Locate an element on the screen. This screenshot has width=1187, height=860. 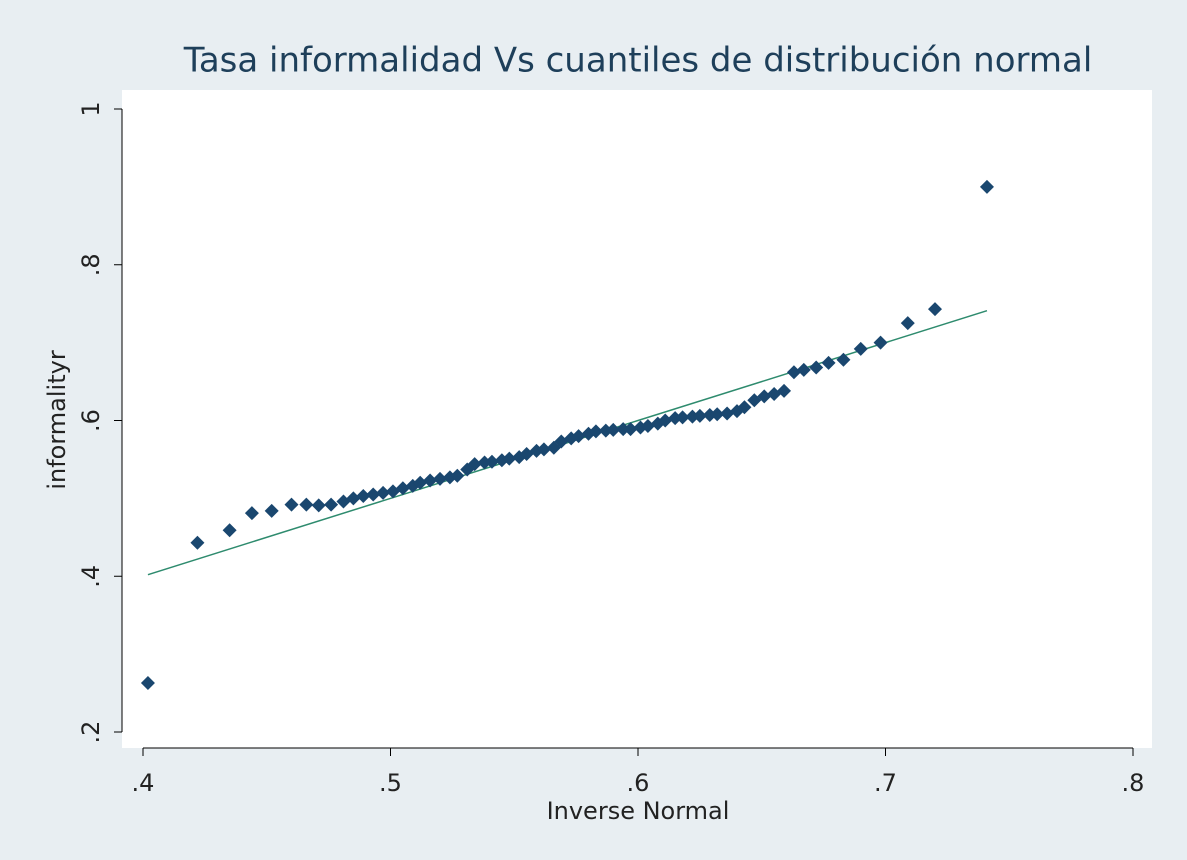
x-tick-label: .5 is located at coordinates (390, 783).